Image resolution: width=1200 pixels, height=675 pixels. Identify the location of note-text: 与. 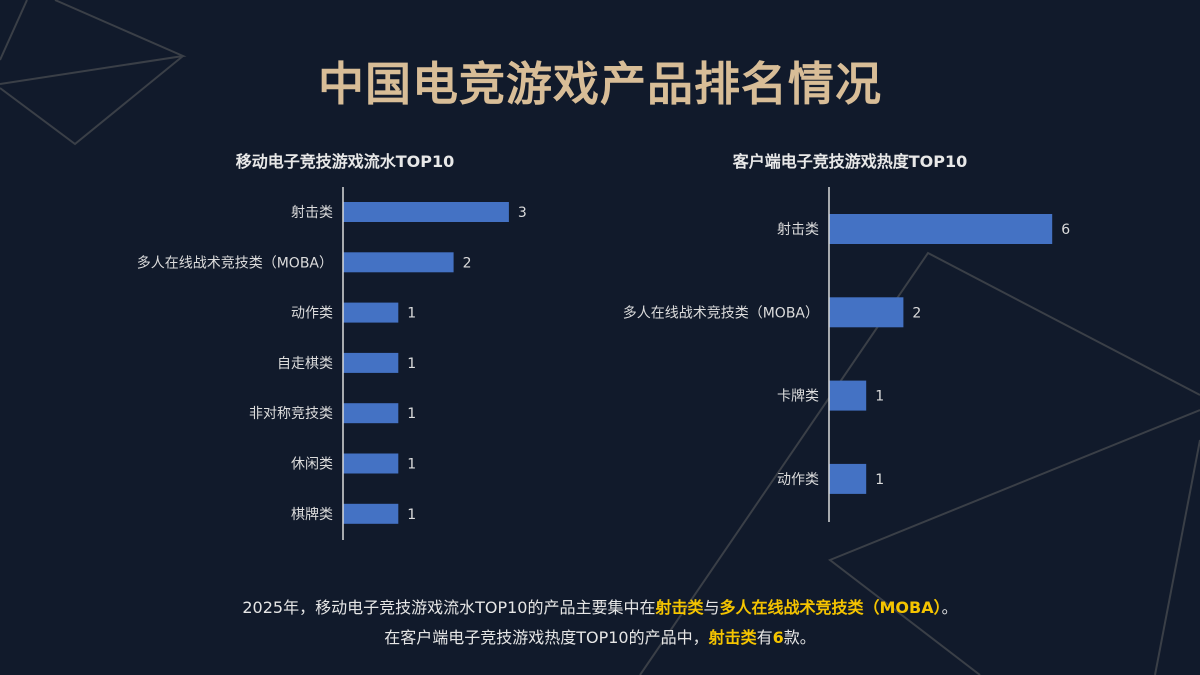
(711, 607).